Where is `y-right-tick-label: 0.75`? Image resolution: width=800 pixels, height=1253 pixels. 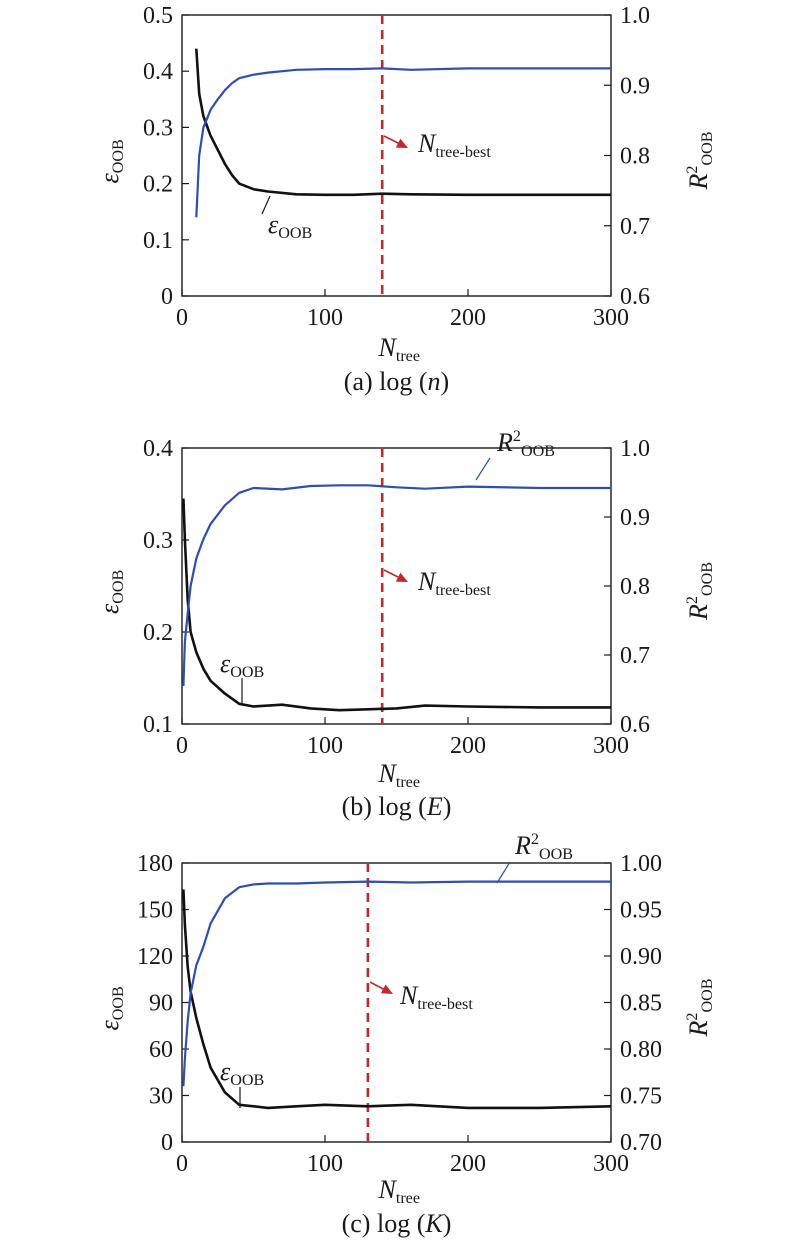
y-right-tick-label: 0.75 is located at coordinates (641, 1097).